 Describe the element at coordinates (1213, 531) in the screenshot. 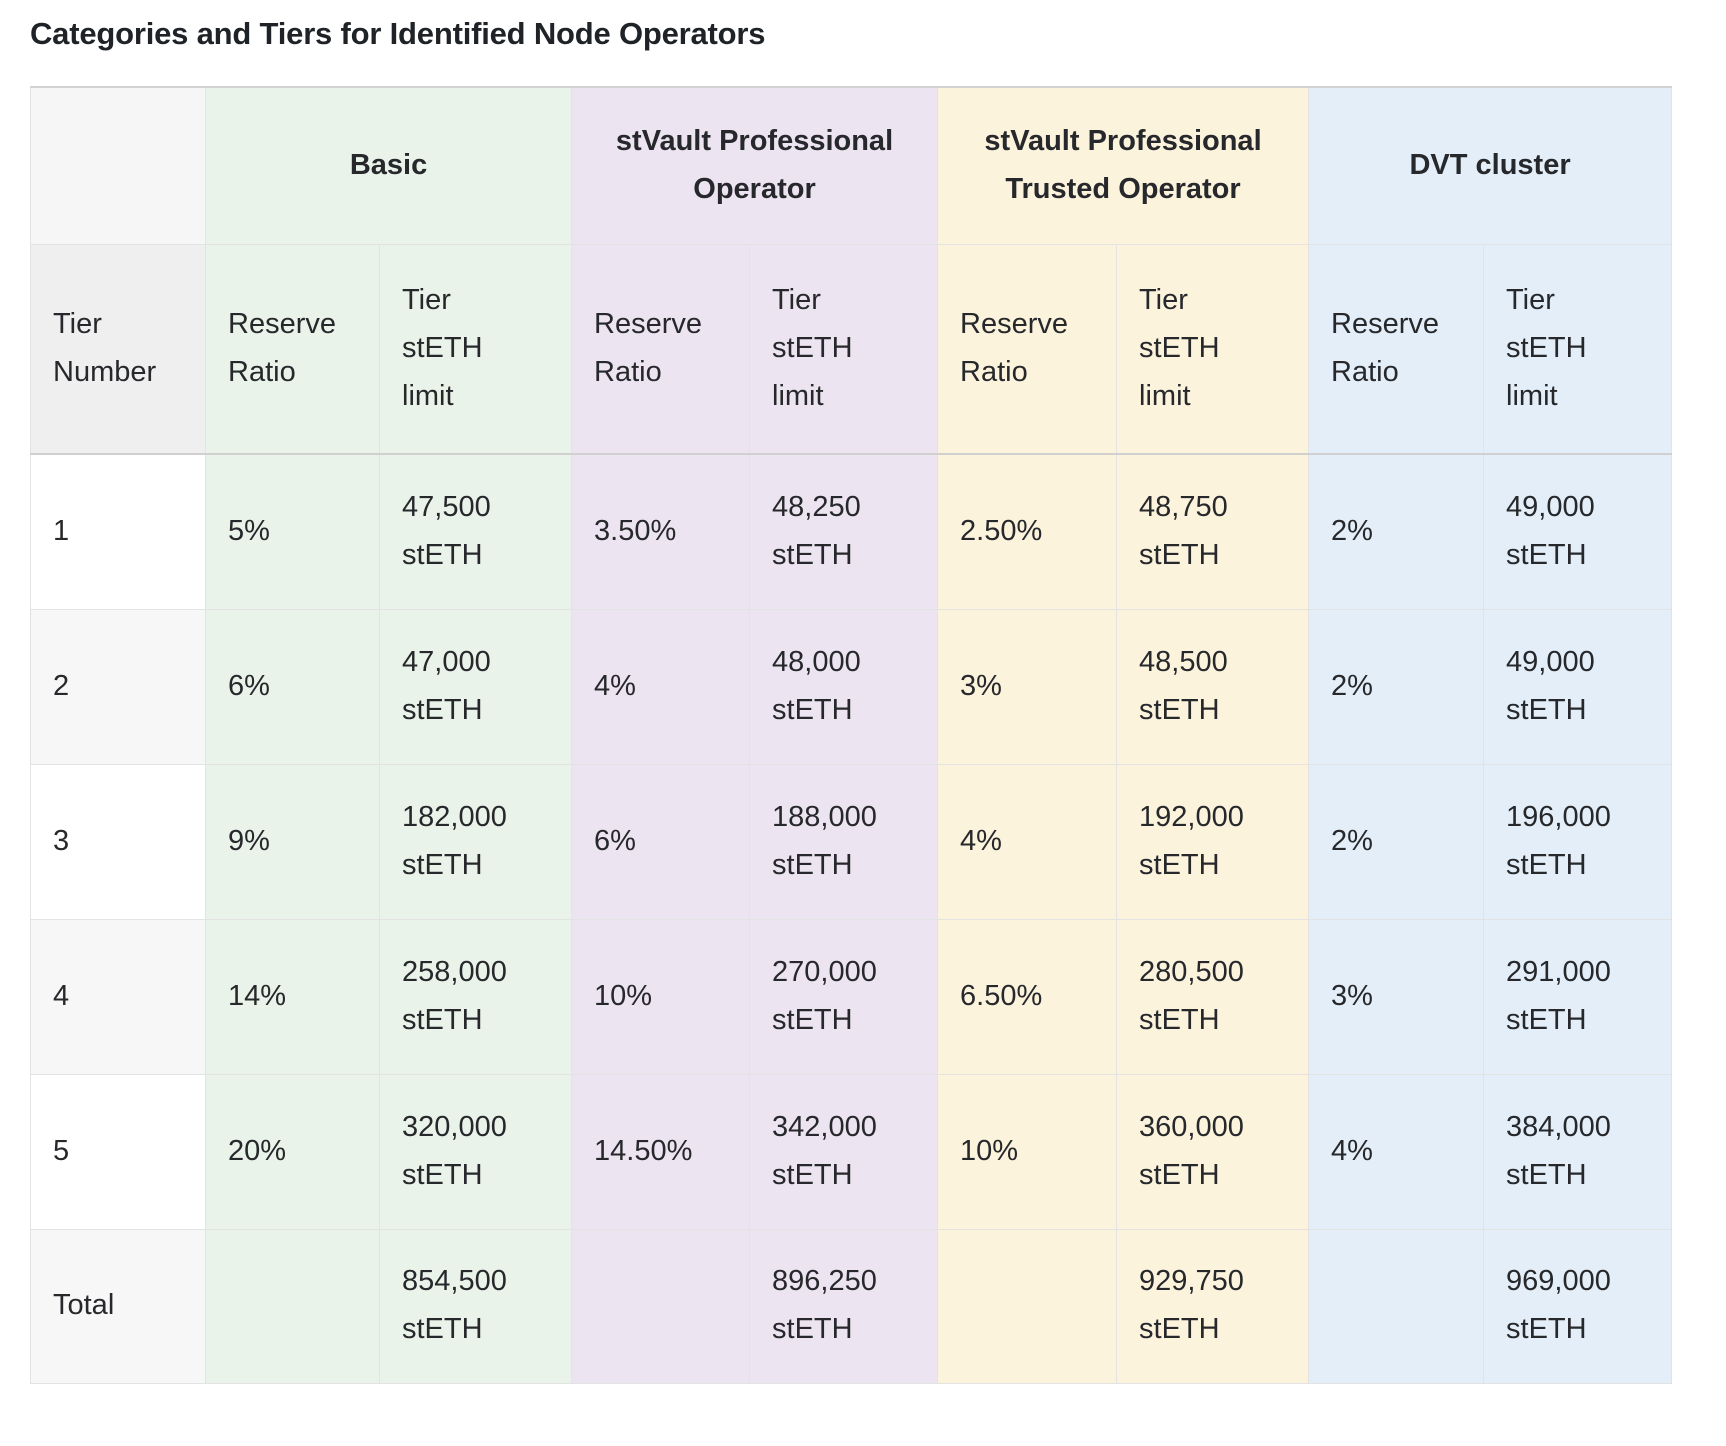

I see `tier-limit-cell: 48,750 stETH` at that location.